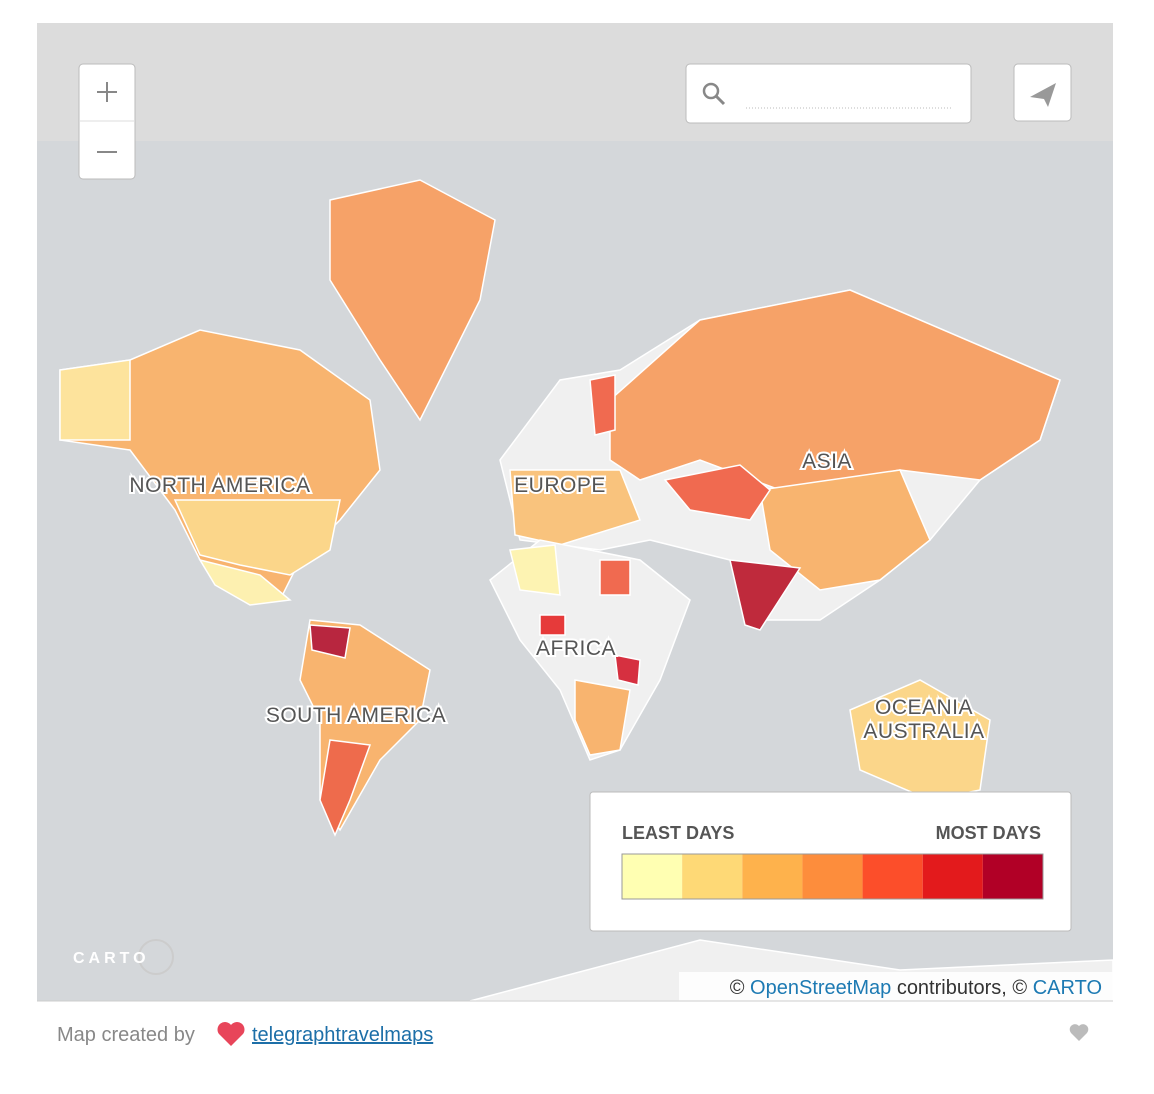 The height and width of the screenshot is (1094, 1154). What do you see at coordinates (342, 1035) in the screenshot?
I see `author-link: telegraphtravelmaps` at bounding box center [342, 1035].